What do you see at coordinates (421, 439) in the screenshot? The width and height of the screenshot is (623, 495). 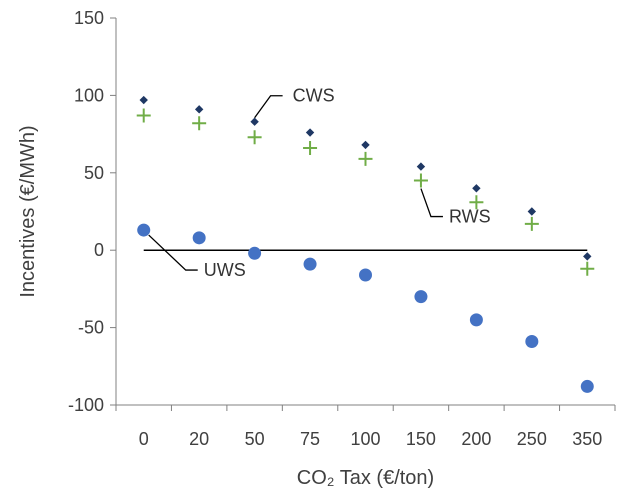 I see `x-tick-label: 150` at bounding box center [421, 439].